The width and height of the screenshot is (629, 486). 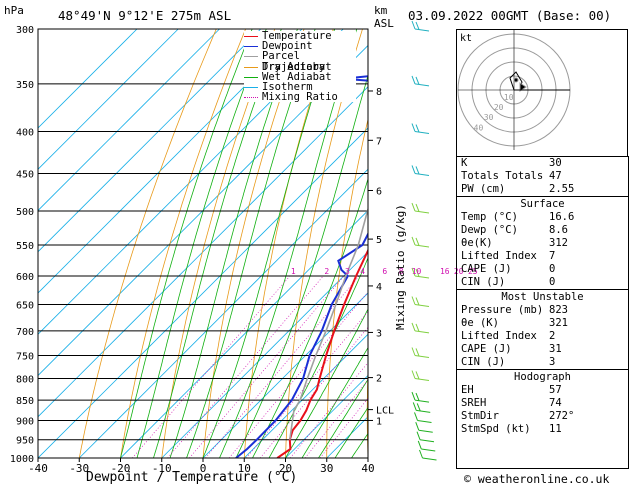 I want to click on mixing-ratio-label: 2, so click(x=326, y=271).